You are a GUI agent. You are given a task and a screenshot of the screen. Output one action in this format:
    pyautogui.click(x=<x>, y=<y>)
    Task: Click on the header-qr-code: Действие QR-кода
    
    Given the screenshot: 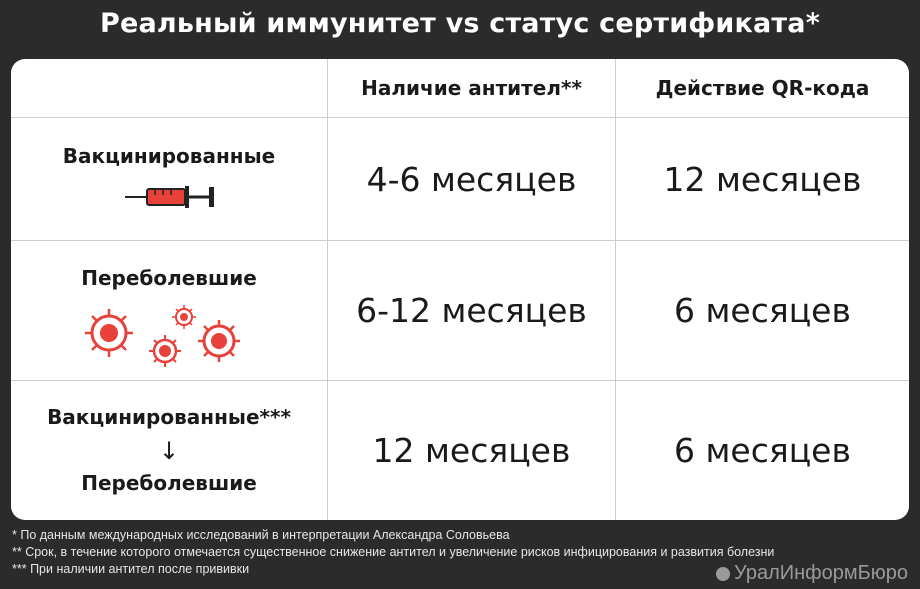 What is the action you would take?
    pyautogui.click(x=762, y=88)
    